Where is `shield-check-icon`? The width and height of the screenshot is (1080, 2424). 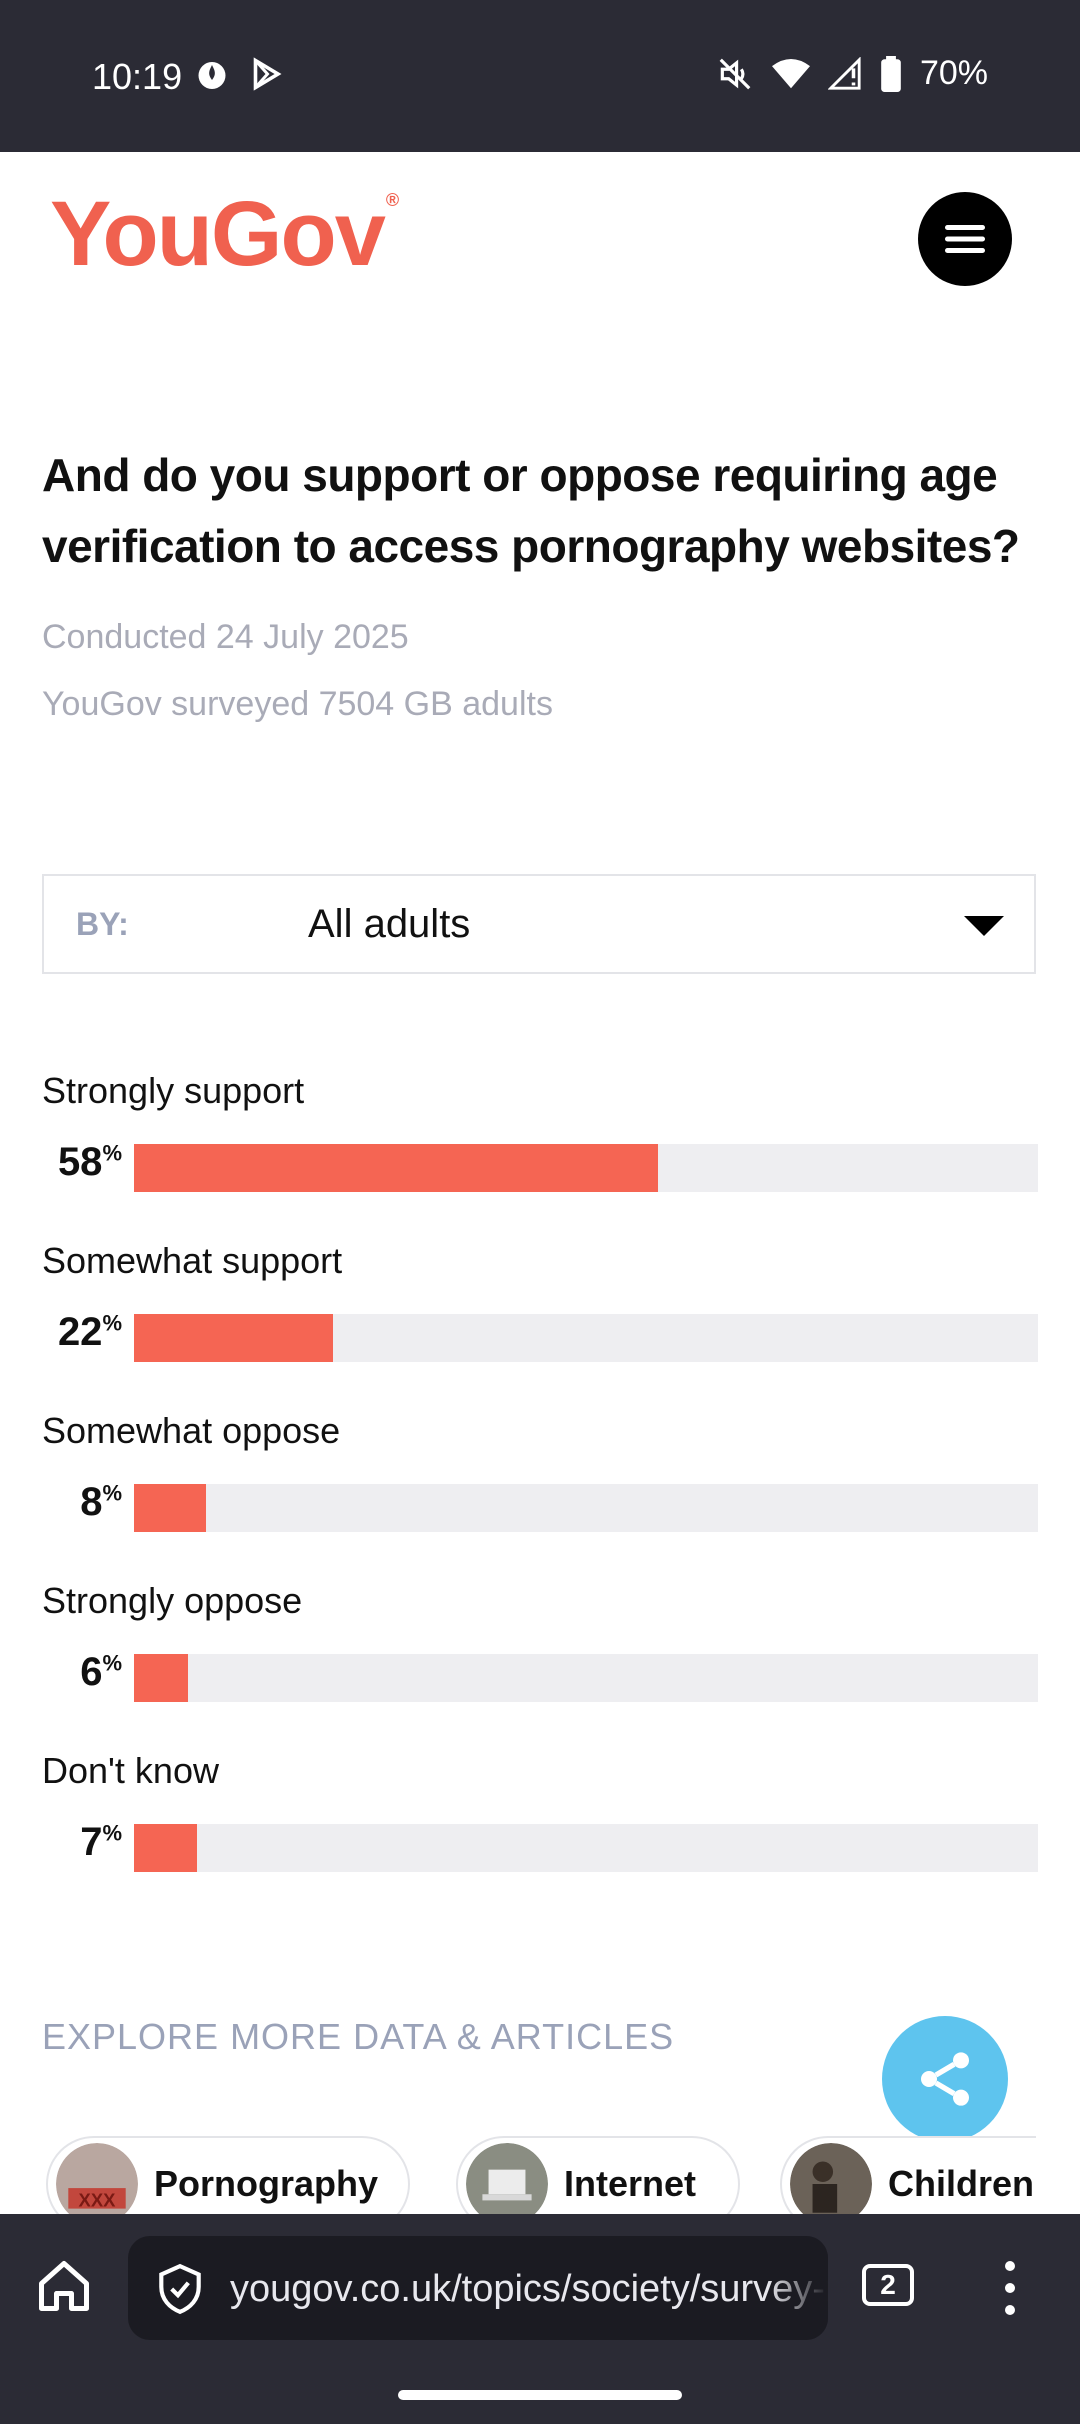
shield-check-icon is located at coordinates (180, 2289).